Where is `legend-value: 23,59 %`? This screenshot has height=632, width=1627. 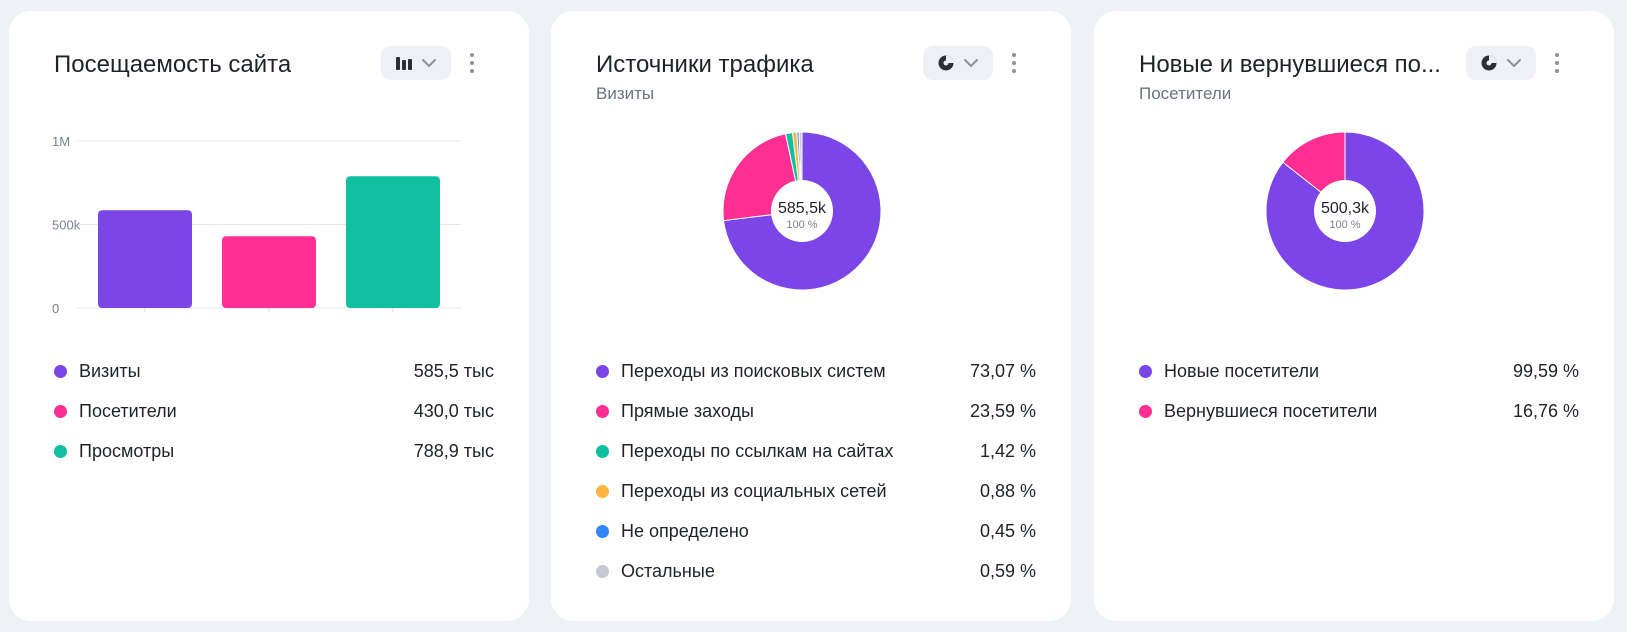
legend-value: 23,59 % is located at coordinates (1002, 410).